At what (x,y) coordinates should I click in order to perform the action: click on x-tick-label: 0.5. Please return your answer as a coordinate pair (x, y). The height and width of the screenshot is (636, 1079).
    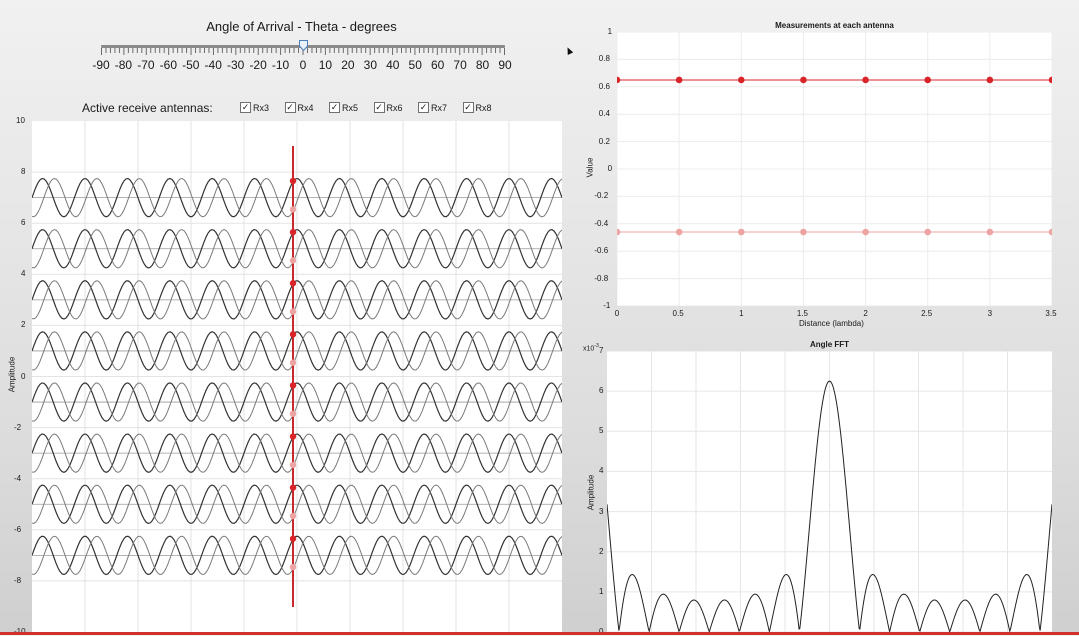
    Looking at the image, I should click on (678, 313).